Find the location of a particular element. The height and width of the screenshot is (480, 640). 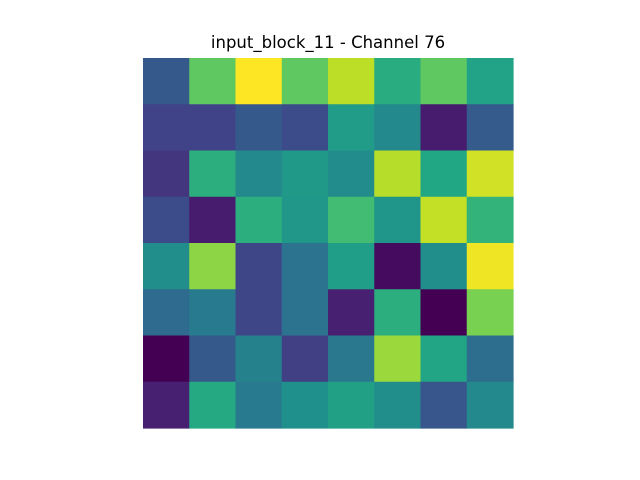

heatmap-cell-r4-c7 is located at coordinates (490, 266).